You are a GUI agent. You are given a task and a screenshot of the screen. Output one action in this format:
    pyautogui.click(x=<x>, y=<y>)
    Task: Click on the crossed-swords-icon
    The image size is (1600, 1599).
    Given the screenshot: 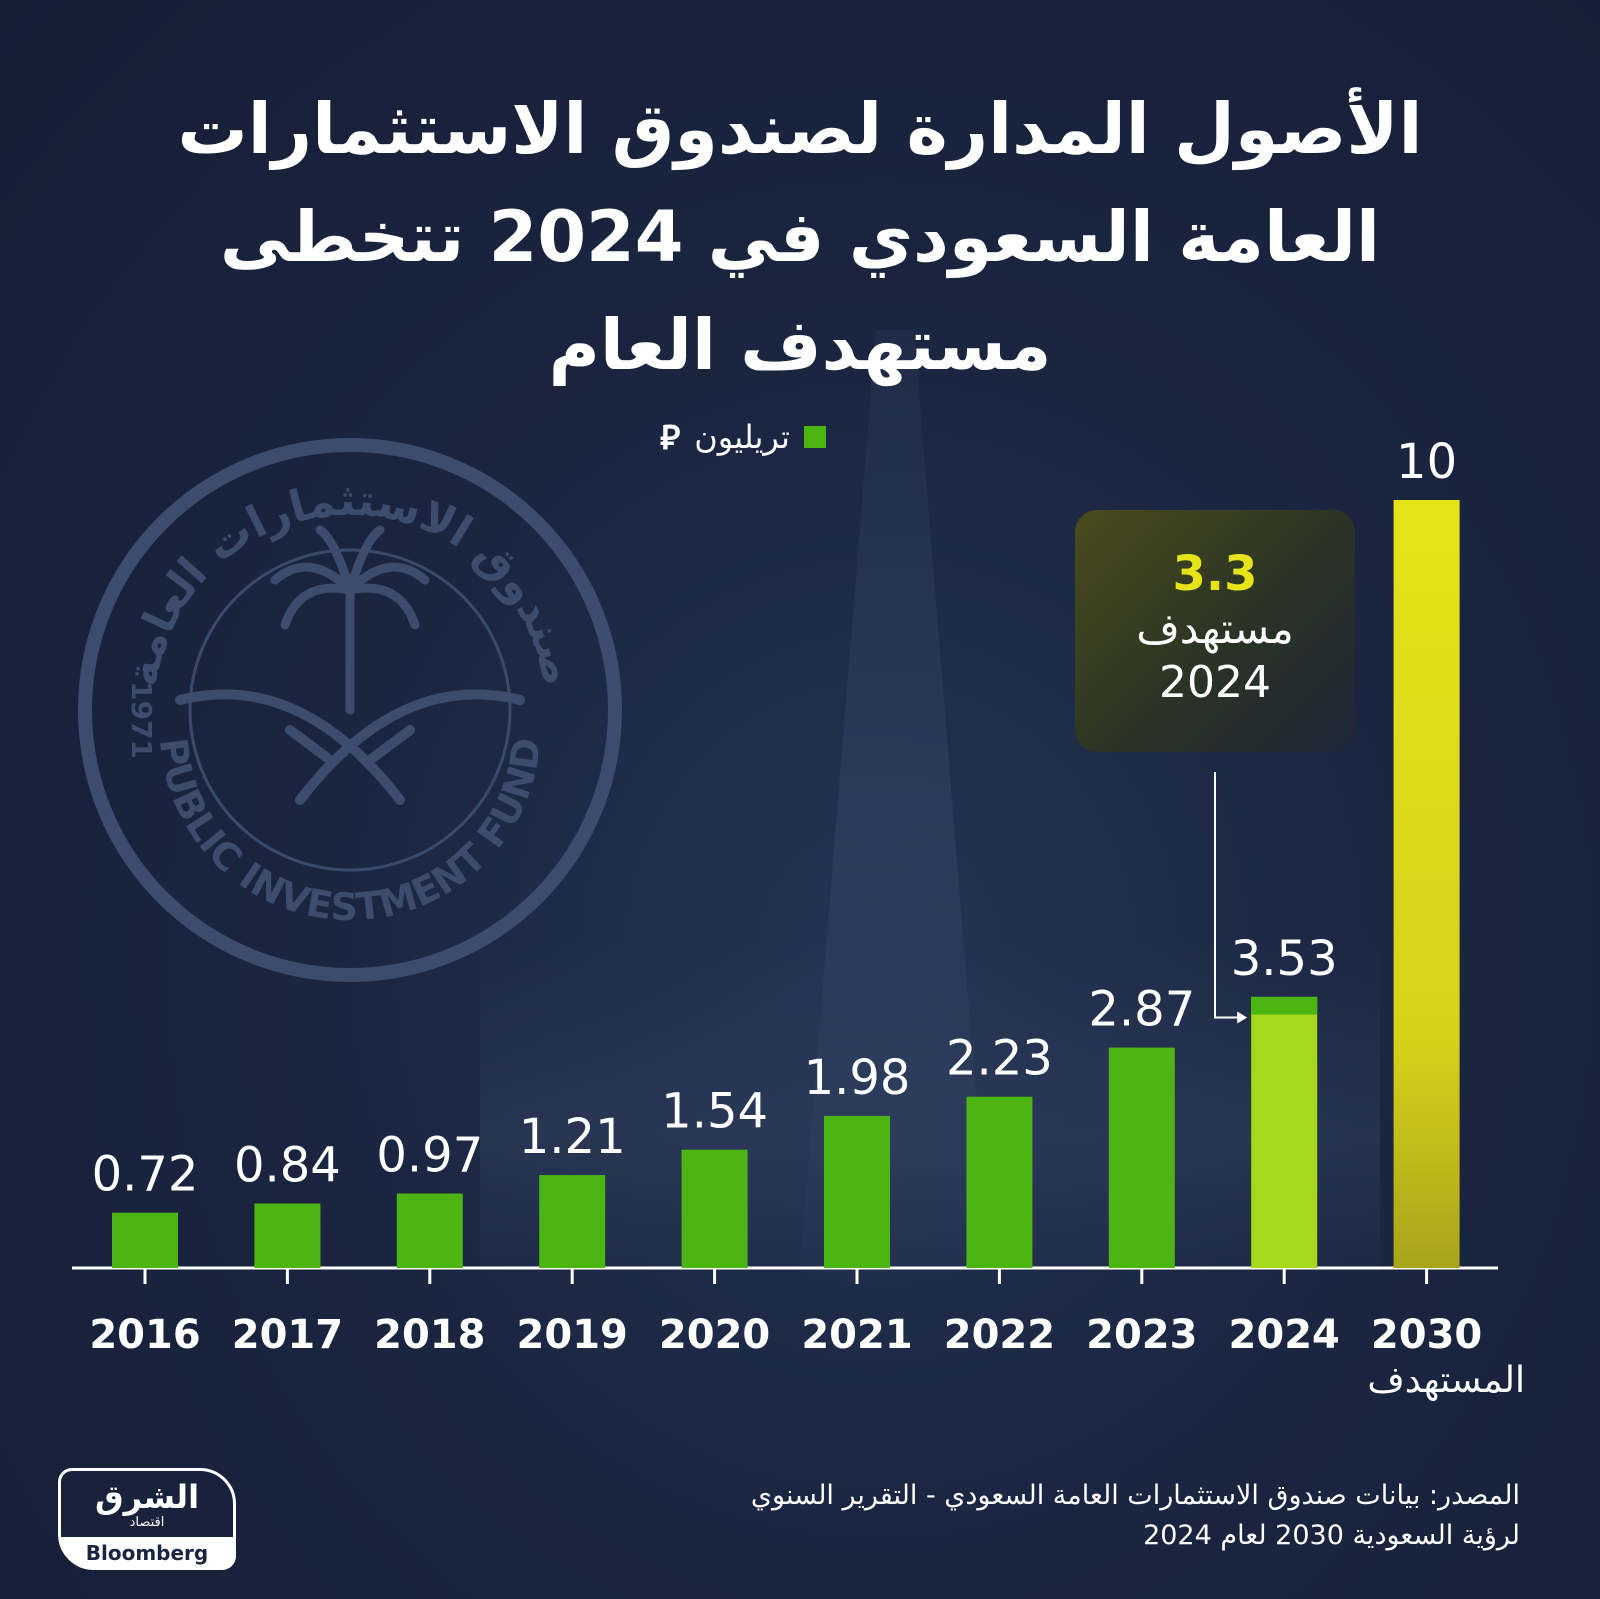 What is the action you would take?
    pyautogui.click(x=350, y=747)
    